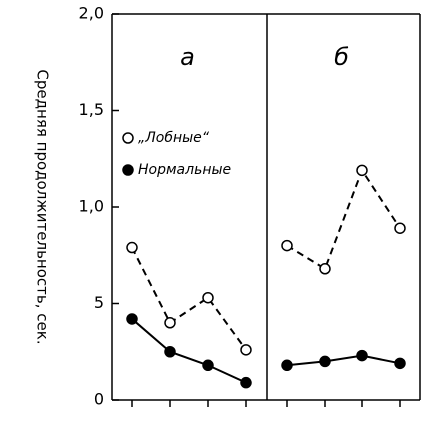 The width and height of the screenshot is (424, 430). Describe the element at coordinates (184, 170) in the screenshot. I see `legend-label: Нормальные` at that location.